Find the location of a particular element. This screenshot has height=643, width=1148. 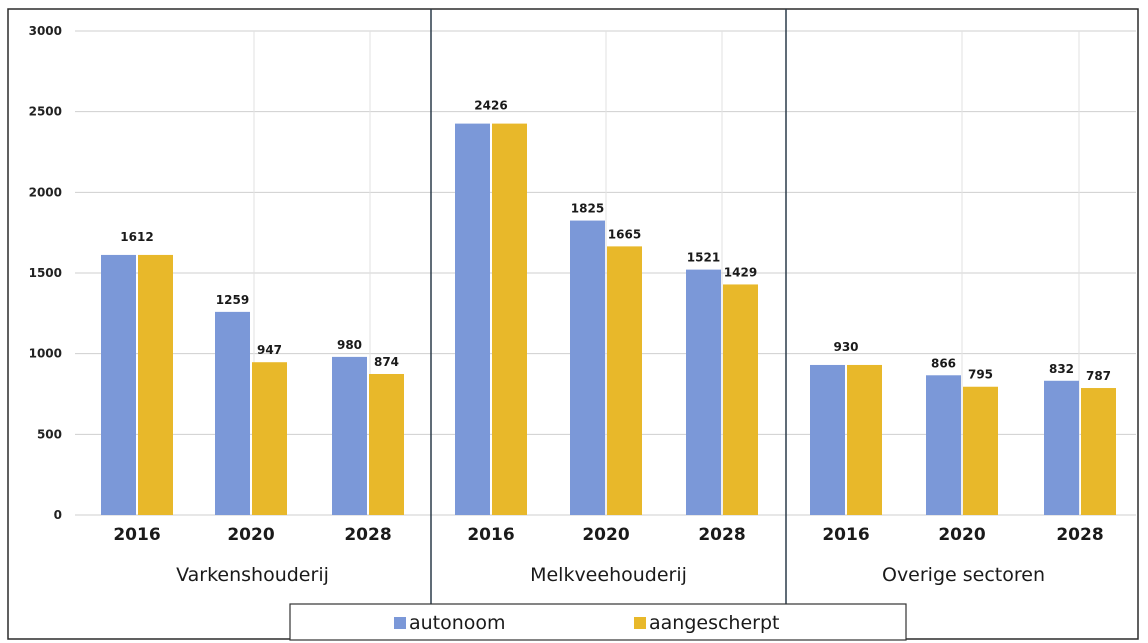

y-tick-label: 2500 is located at coordinates (45, 112).